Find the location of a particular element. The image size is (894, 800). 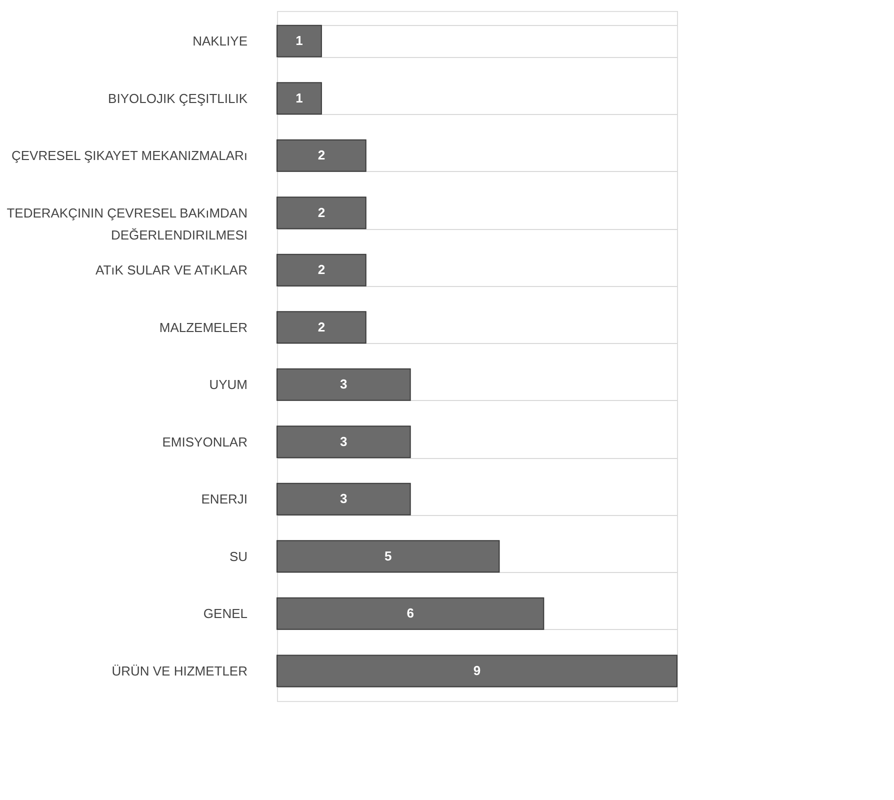

data-label: 6 is located at coordinates (410, 613).